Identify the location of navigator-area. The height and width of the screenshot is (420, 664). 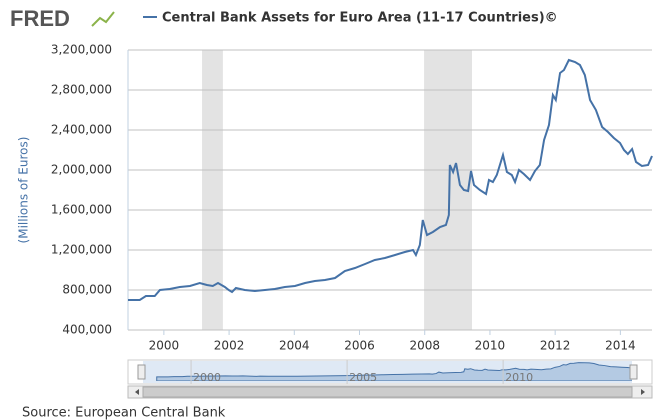
(394, 371).